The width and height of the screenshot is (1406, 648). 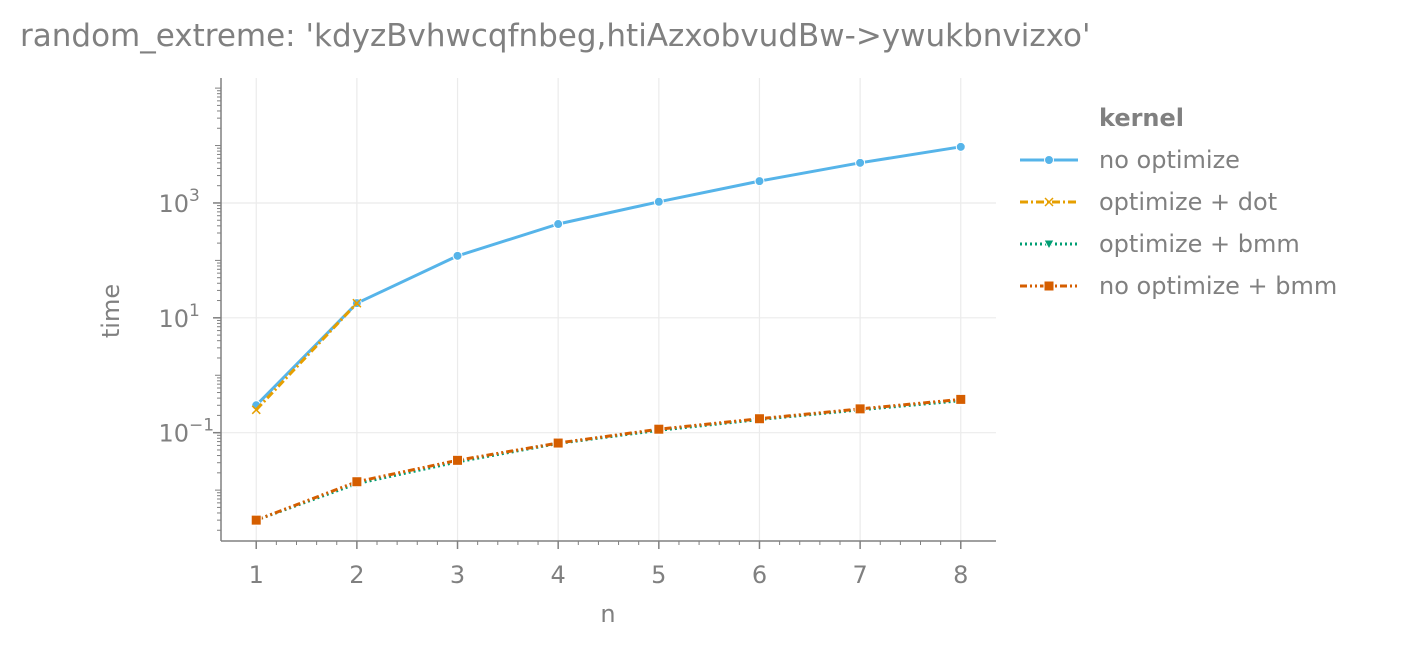 What do you see at coordinates (1188, 202) in the screenshot?
I see `legend-label: optimize + dot` at bounding box center [1188, 202].